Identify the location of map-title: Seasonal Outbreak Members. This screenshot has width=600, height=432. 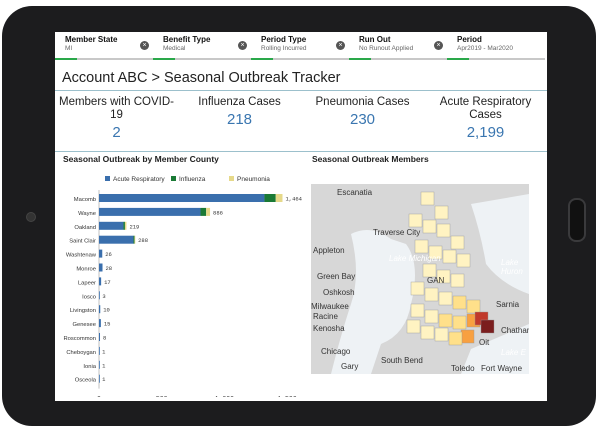
(370, 159).